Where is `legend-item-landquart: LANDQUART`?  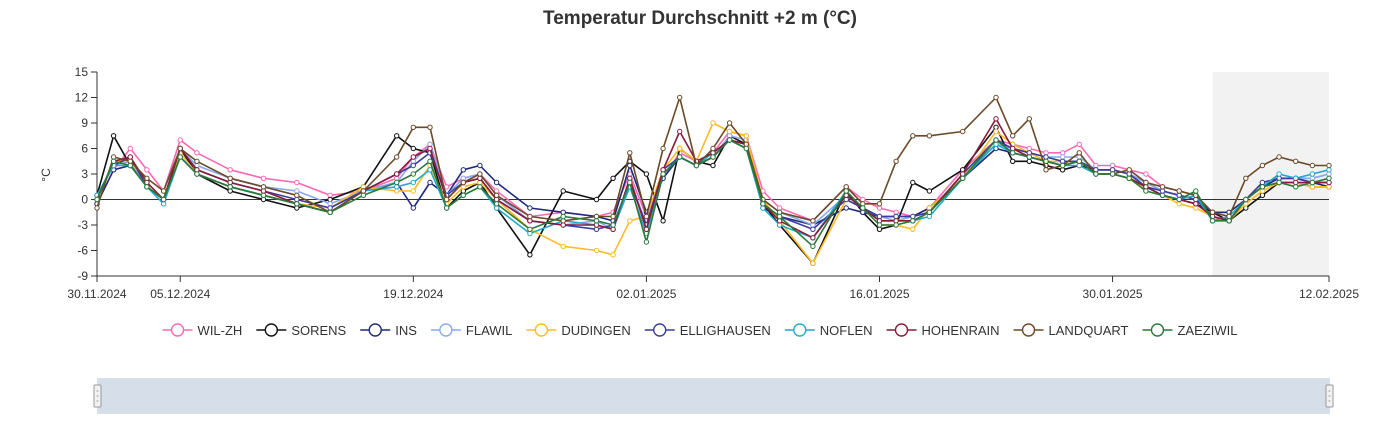 legend-item-landquart: LANDQUART is located at coordinates (1071, 330).